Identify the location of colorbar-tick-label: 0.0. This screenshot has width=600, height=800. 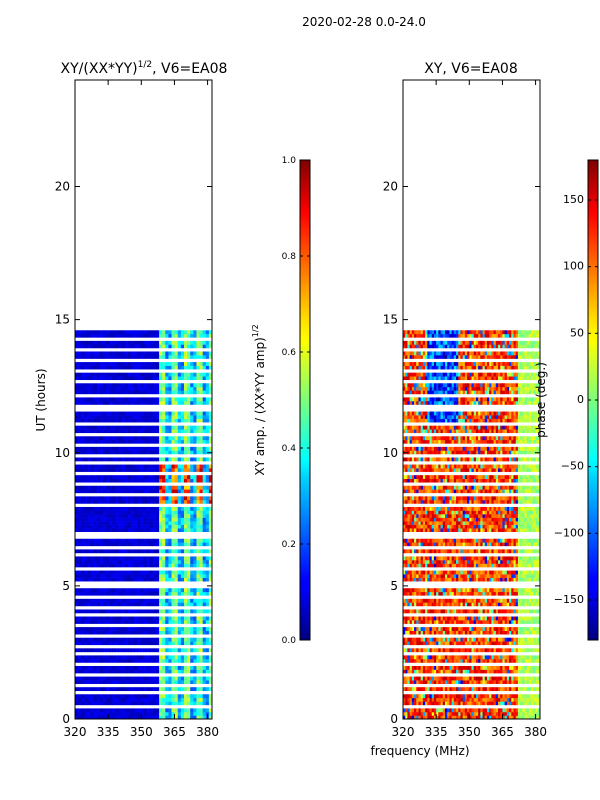
(289, 641).